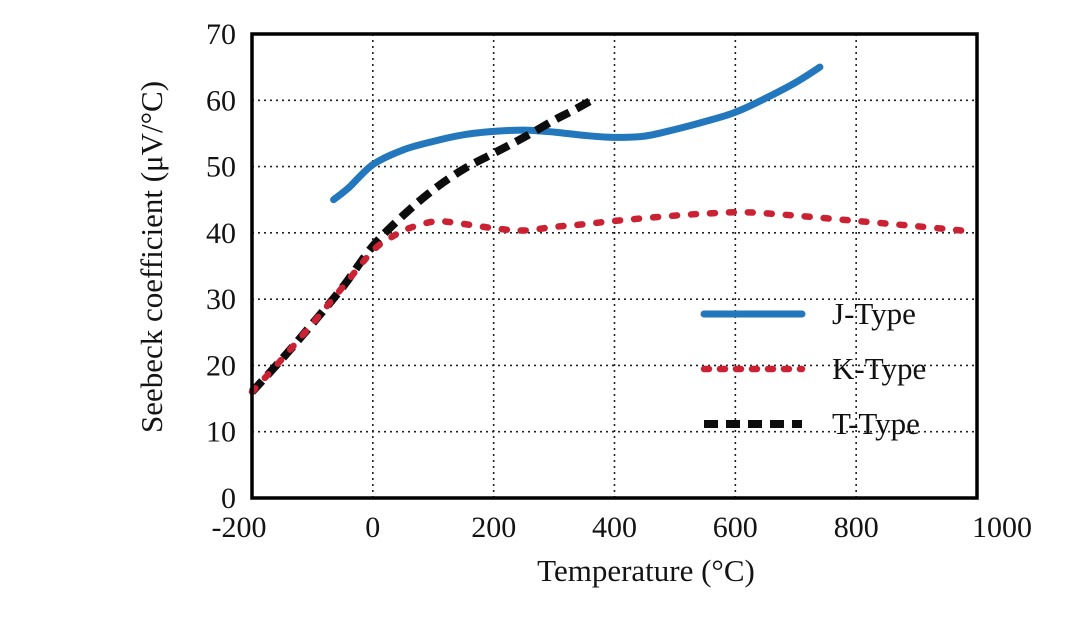 This screenshot has height=621, width=1080. I want to click on x-axis-label: Temperature (°C), so click(646, 570).